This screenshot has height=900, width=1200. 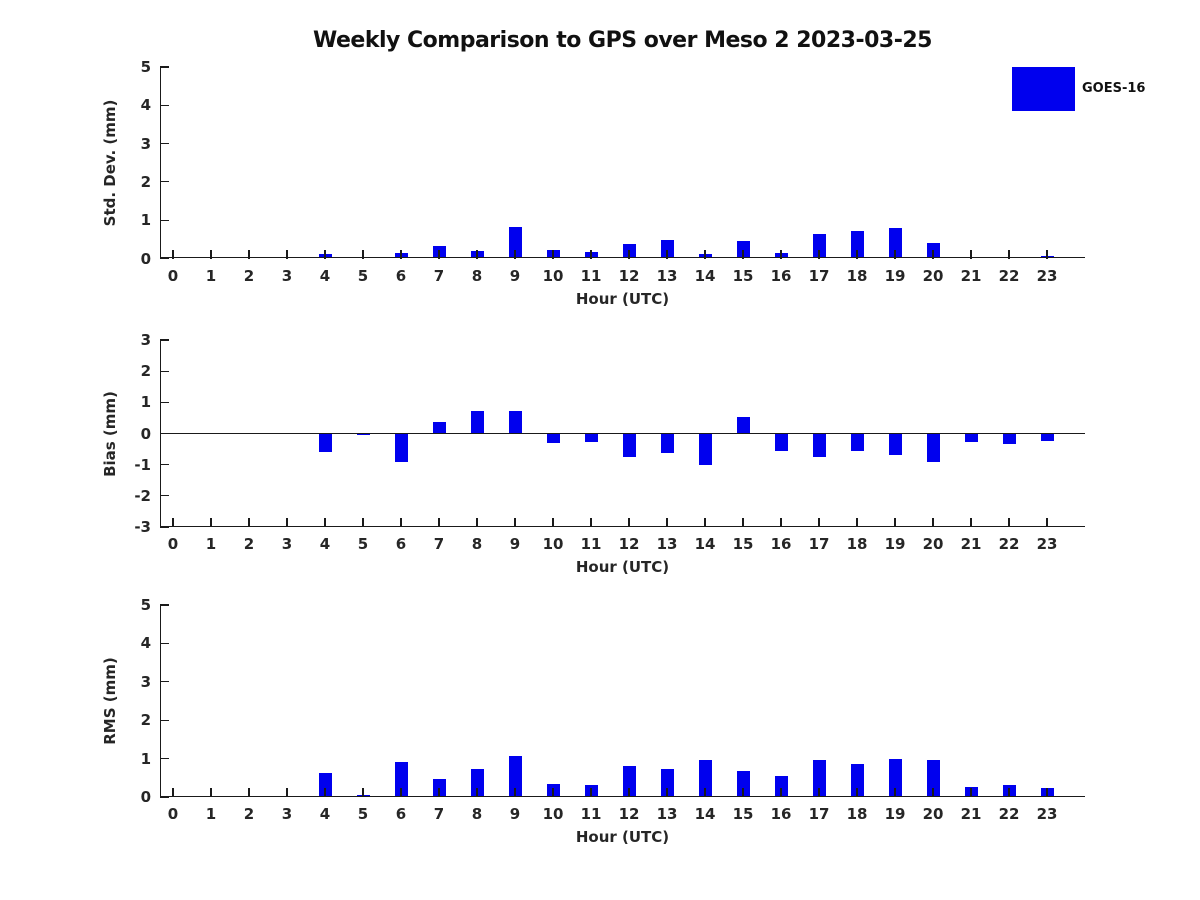 What do you see at coordinates (1114, 88) in the screenshot?
I see `legend-label: GOES-16` at bounding box center [1114, 88].